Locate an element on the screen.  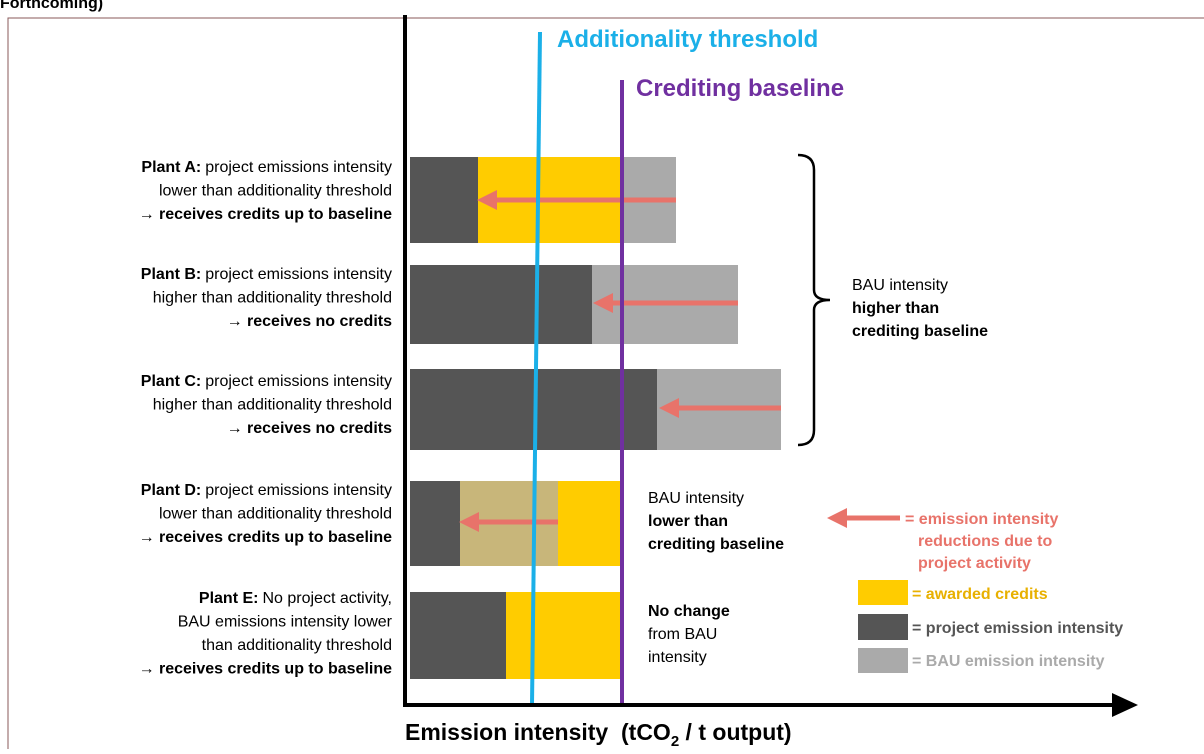
plant-name: Plant E: is located at coordinates (229, 598).